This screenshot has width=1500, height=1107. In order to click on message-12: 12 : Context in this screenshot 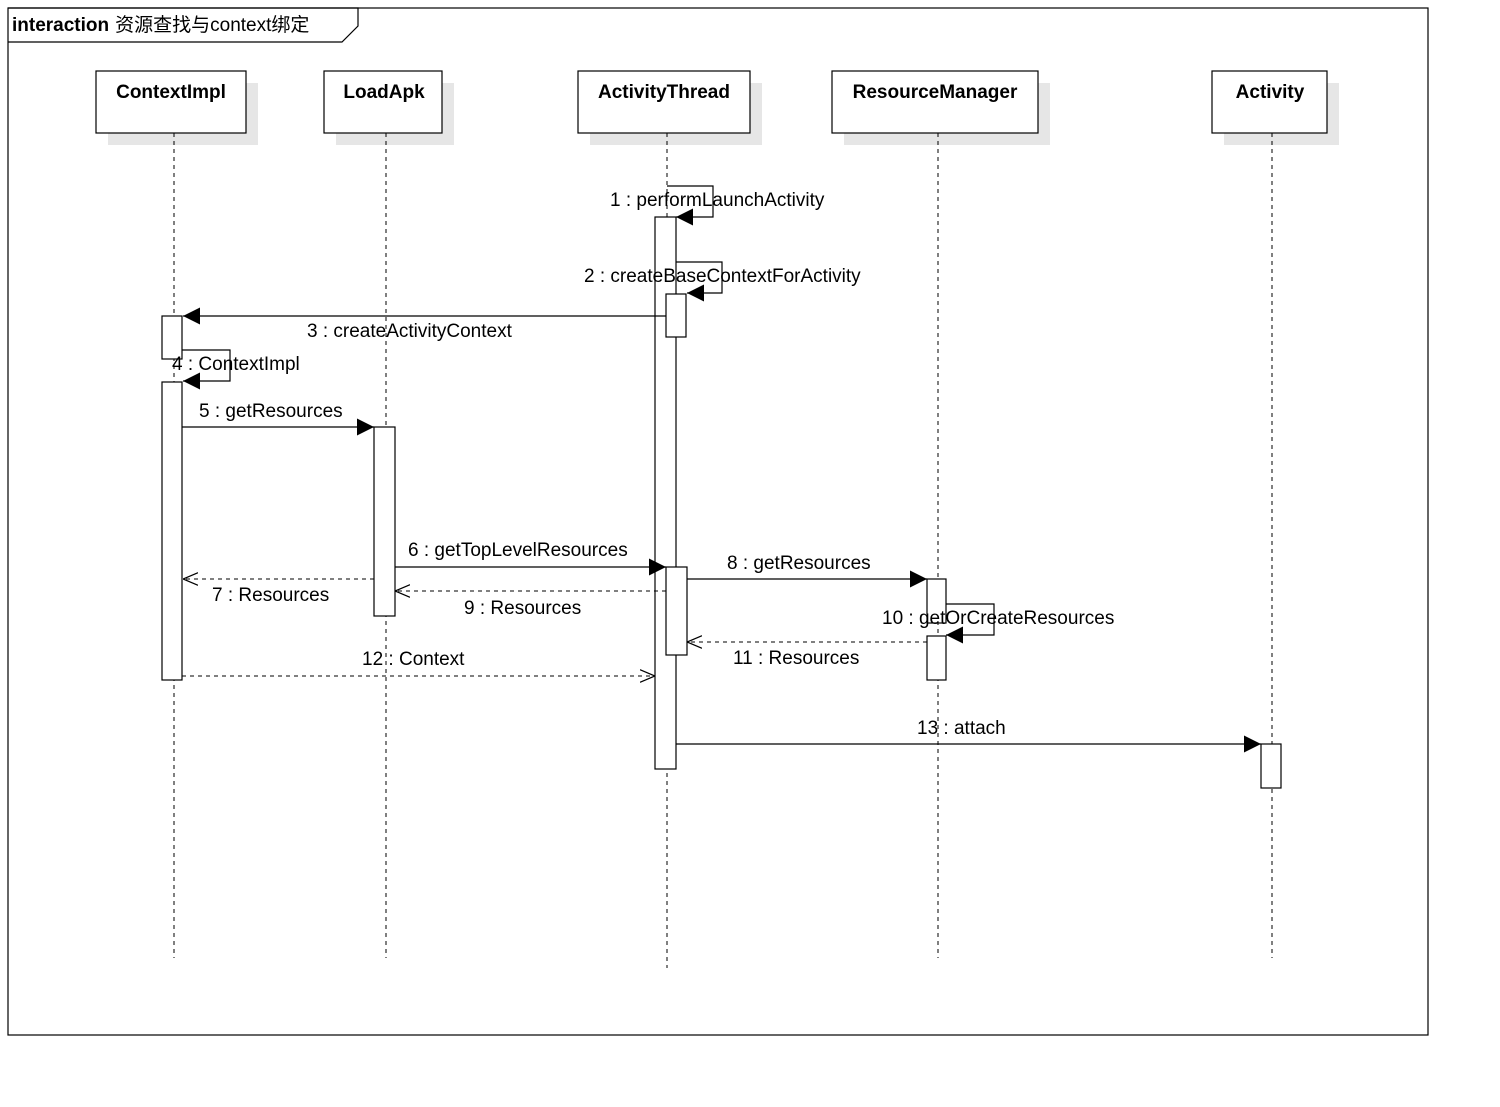, I will do `click(418, 662)`.